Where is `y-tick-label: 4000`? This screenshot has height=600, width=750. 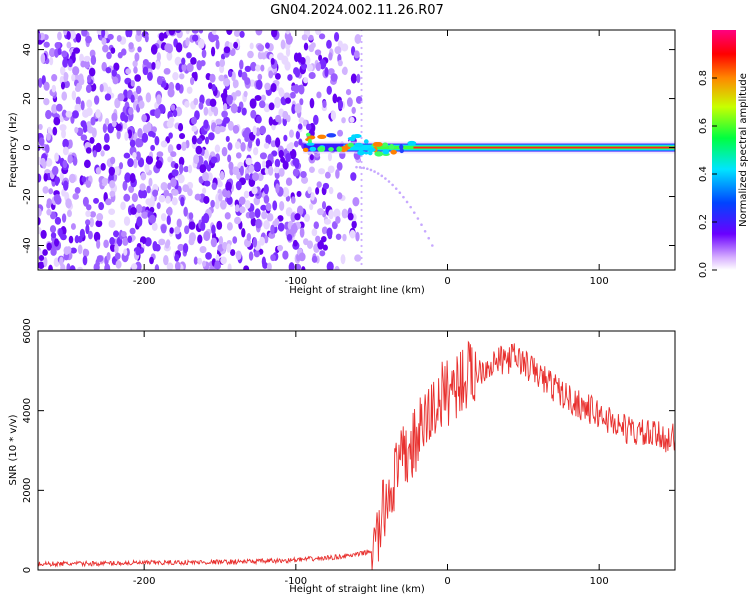
y-tick-label: 4000 is located at coordinates (27, 410).